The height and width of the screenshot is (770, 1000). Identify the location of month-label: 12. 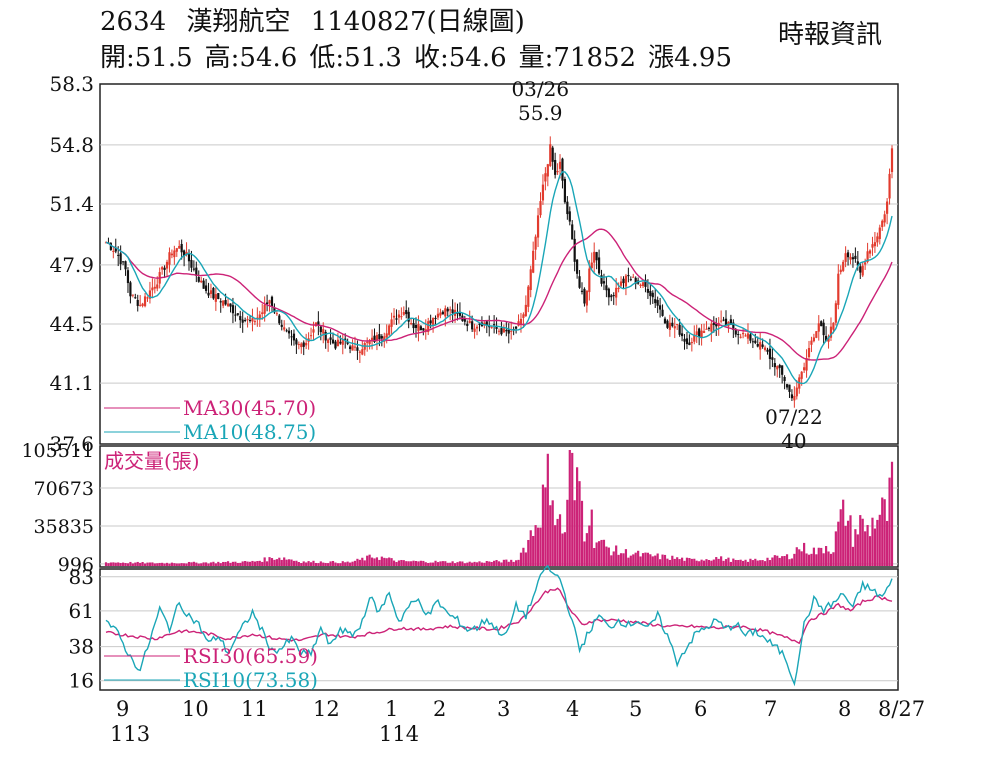
(326, 709).